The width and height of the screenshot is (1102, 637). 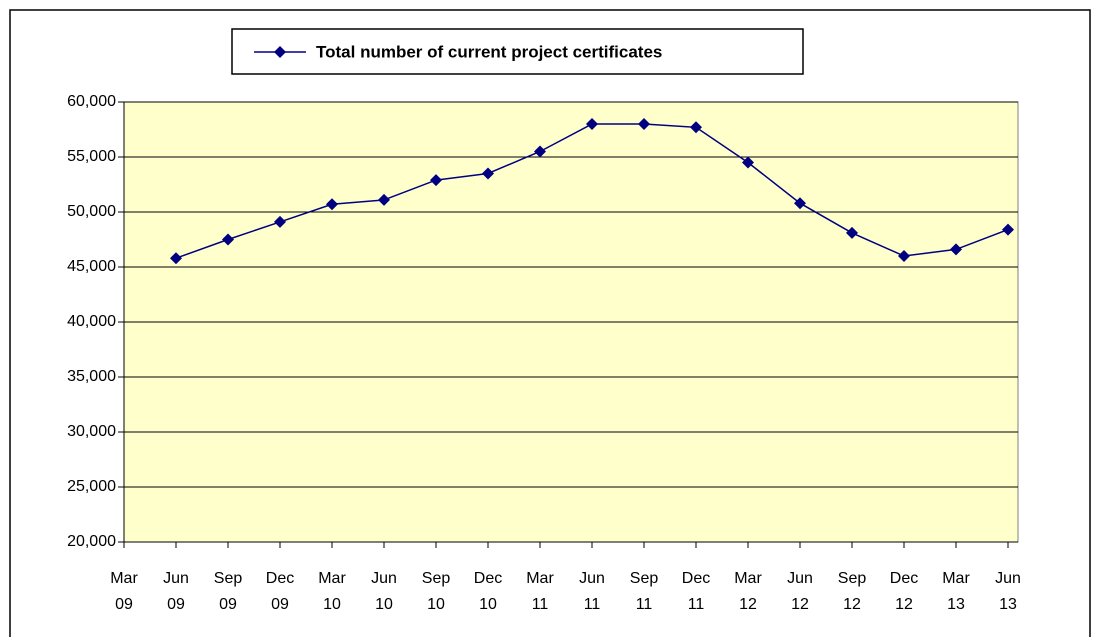 I want to click on y-tick-label: 20,000, so click(x=91, y=541).